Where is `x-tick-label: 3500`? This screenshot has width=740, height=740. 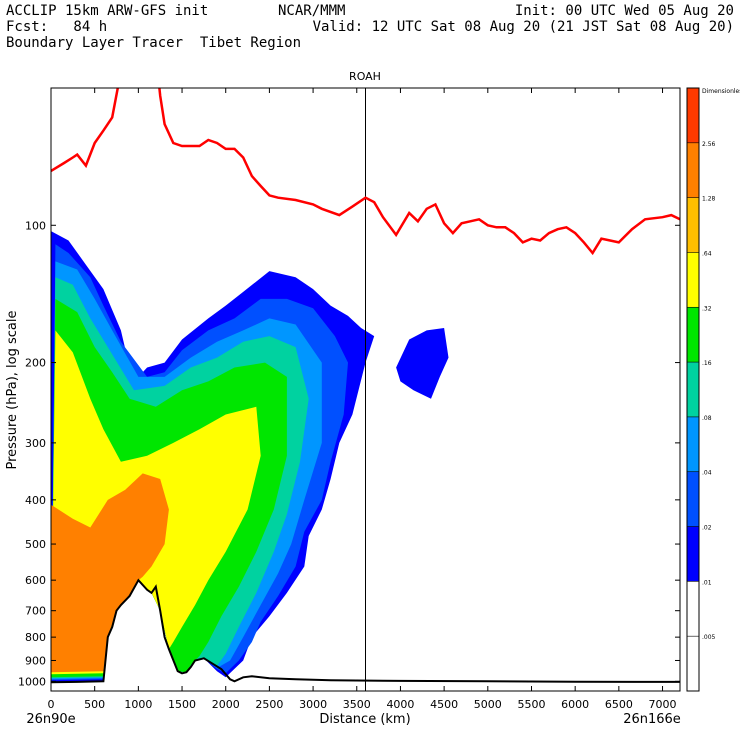 x-tick-label: 3500 is located at coordinates (357, 704).